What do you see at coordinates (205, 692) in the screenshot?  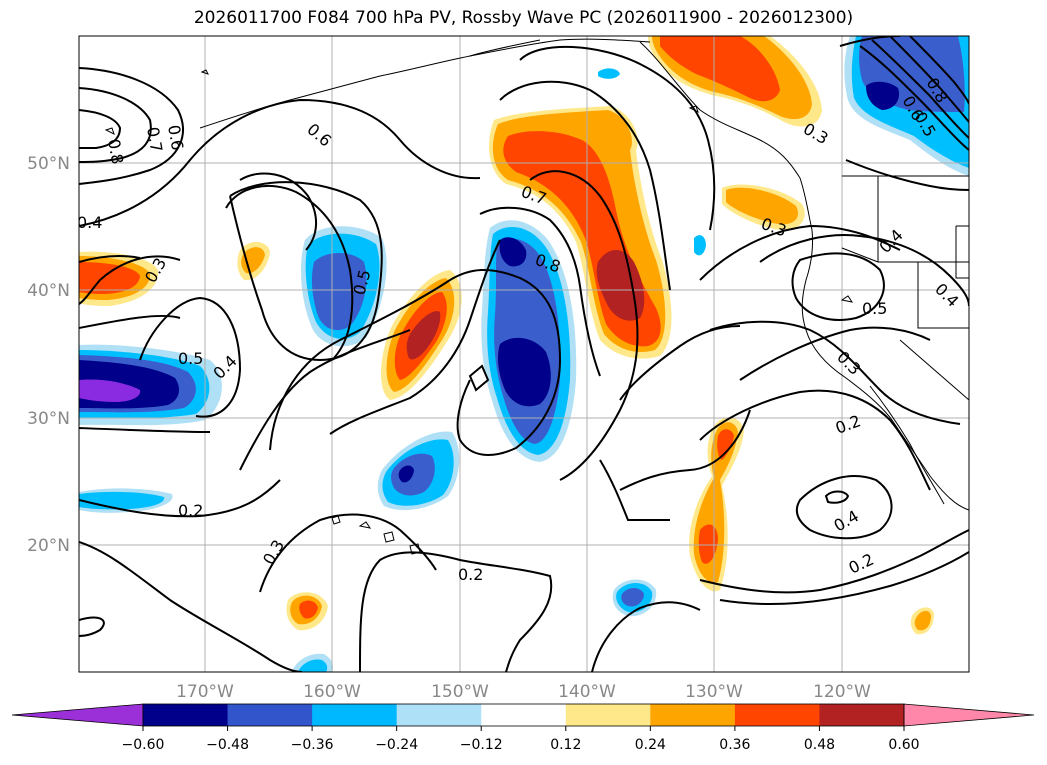 I see `lon-label-170w: 170°W` at bounding box center [205, 692].